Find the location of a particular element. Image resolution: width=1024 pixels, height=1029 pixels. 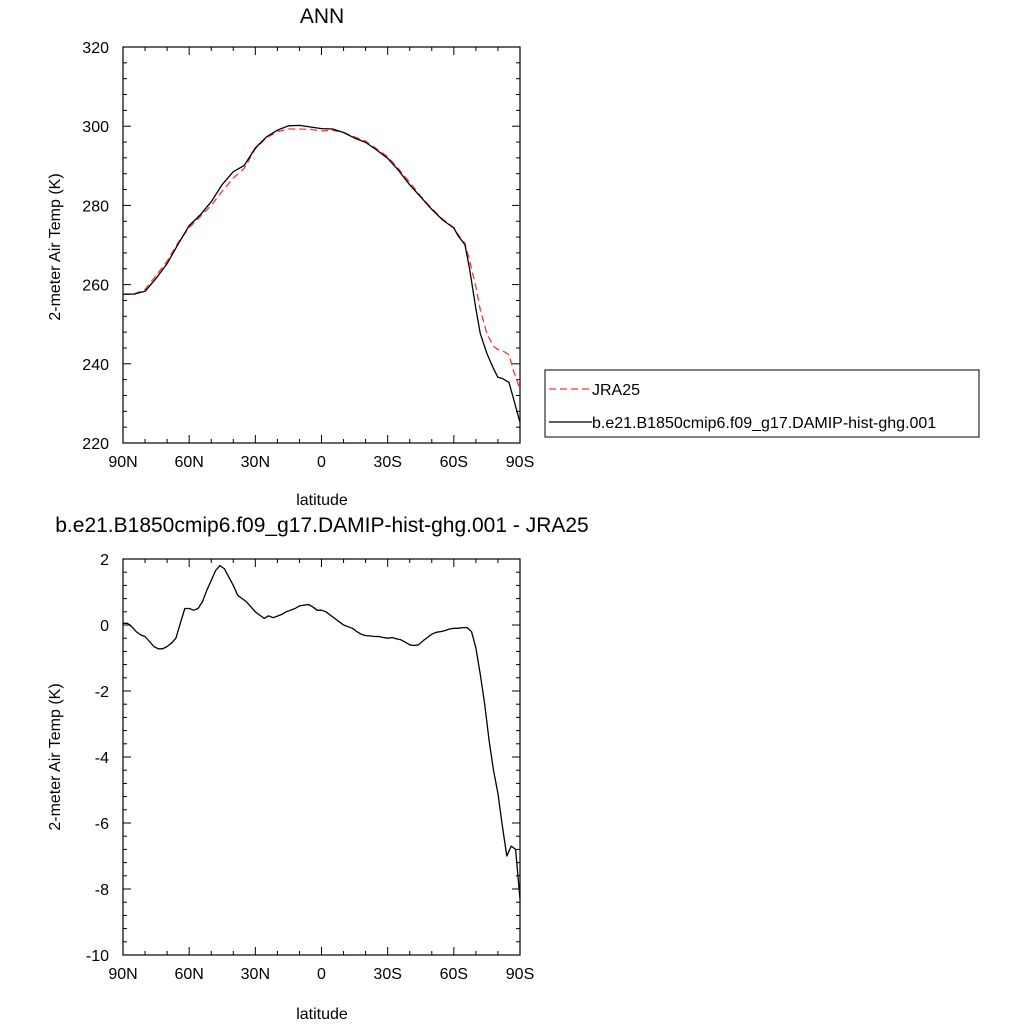

legend-label-jra25: JRA25 is located at coordinates (616, 390).